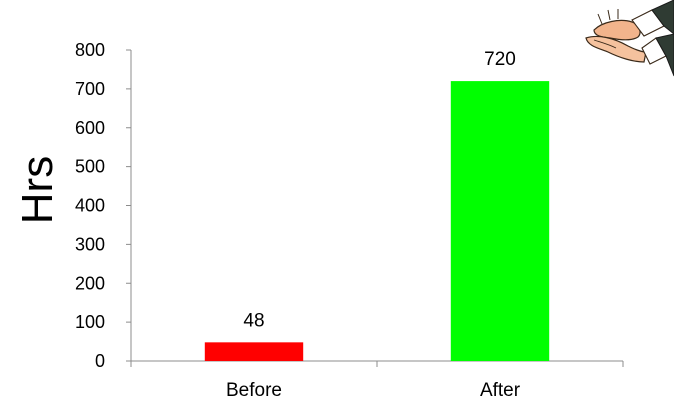  Describe the element at coordinates (37, 190) in the screenshot. I see `y-axis-title: Hrs` at that location.